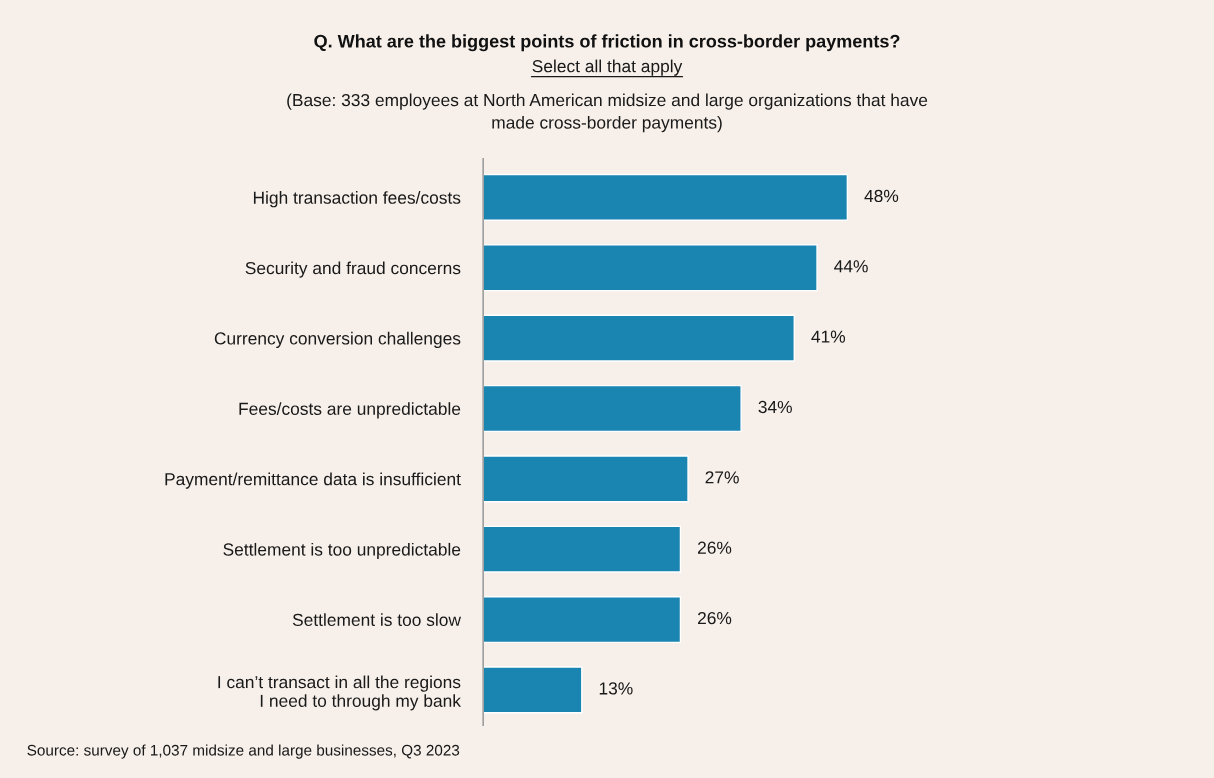 The width and height of the screenshot is (1214, 778). I want to click on data-label: 44%, so click(851, 266).